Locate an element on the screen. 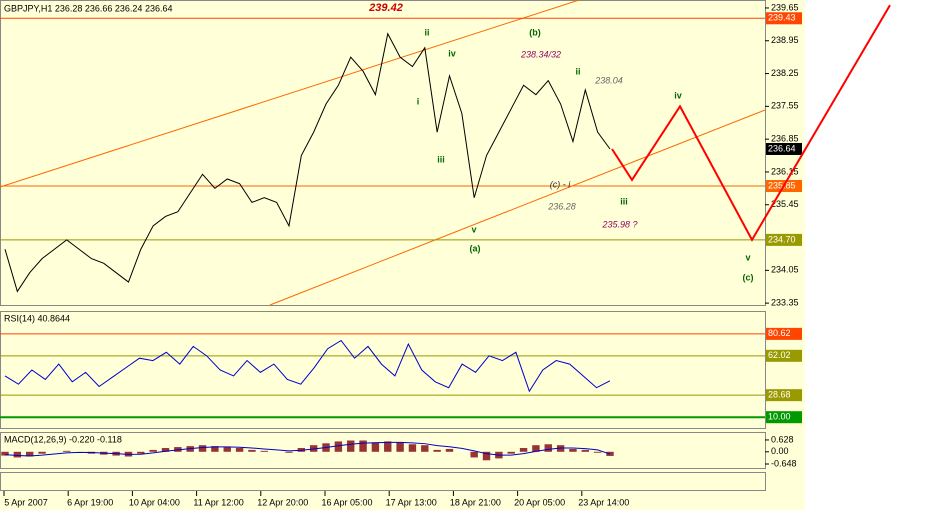  signal-line is located at coordinates (307, 449).